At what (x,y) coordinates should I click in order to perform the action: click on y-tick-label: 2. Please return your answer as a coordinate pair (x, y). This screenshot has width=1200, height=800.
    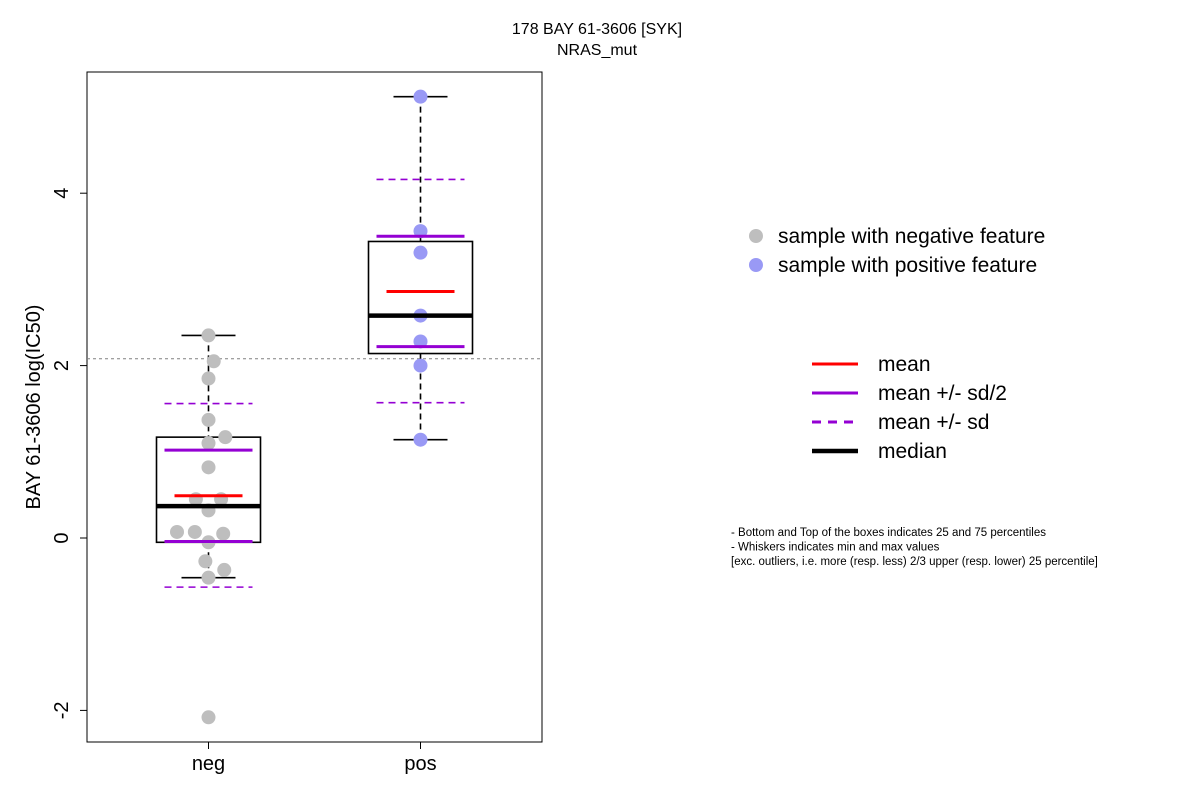
    Looking at the image, I should click on (62, 365).